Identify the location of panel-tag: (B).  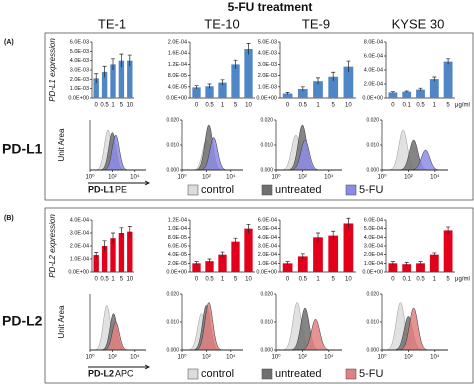
(9, 218).